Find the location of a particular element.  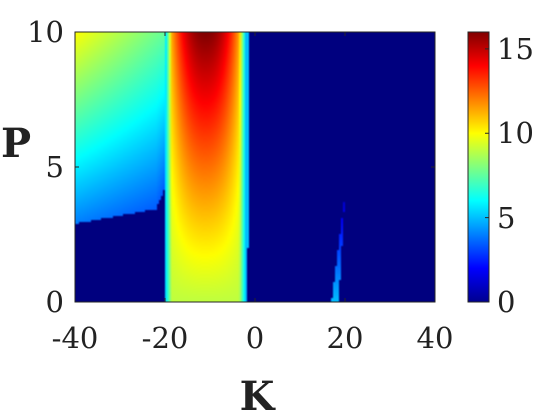

x-tick-labels: -40 -20 0 20 40 is located at coordinates (253, 338).